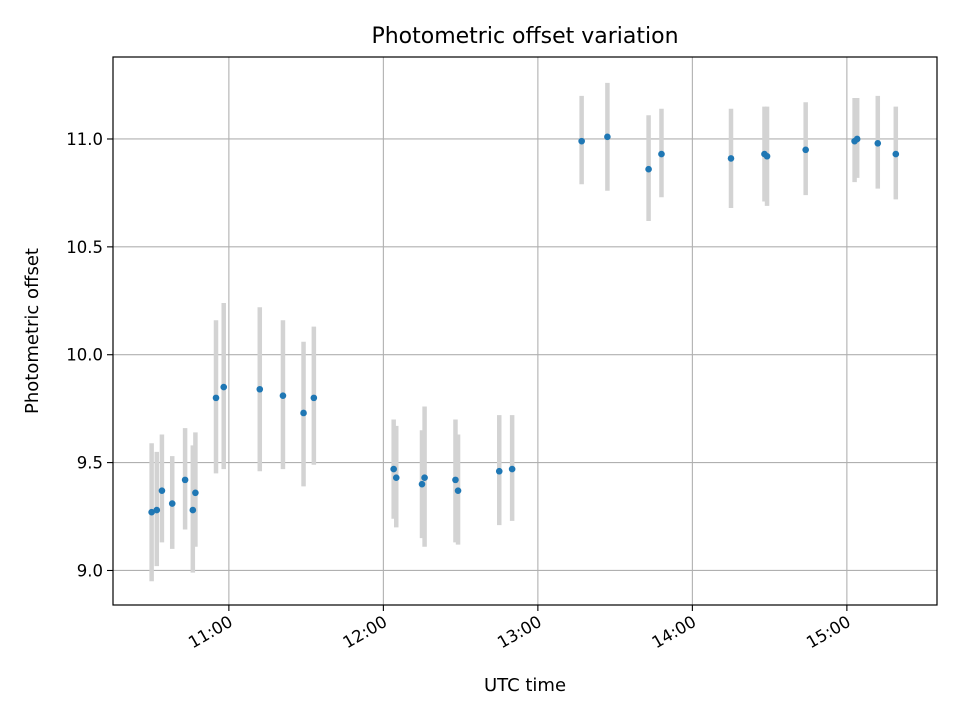 Image resolution: width=960 pixels, height=720 pixels. I want to click on y-tick-label: 10.0, so click(84, 355).